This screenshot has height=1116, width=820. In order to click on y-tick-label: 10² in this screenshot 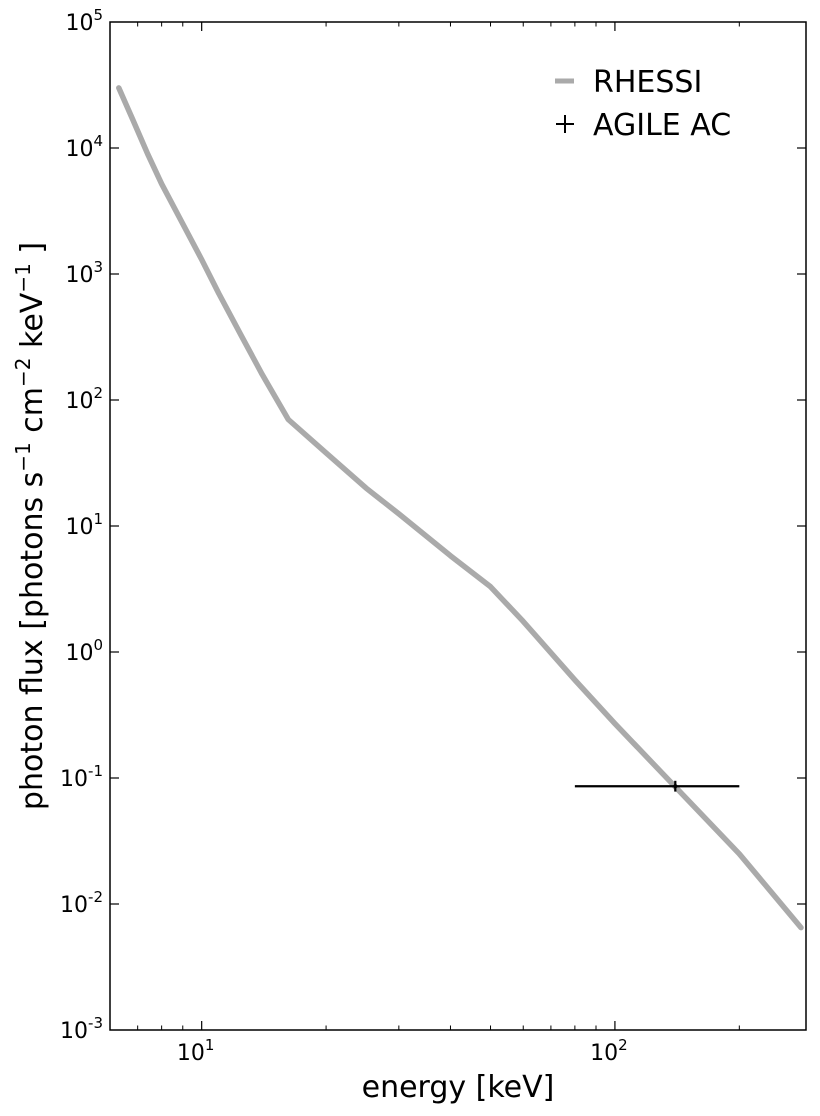, I will do `click(84, 399)`.